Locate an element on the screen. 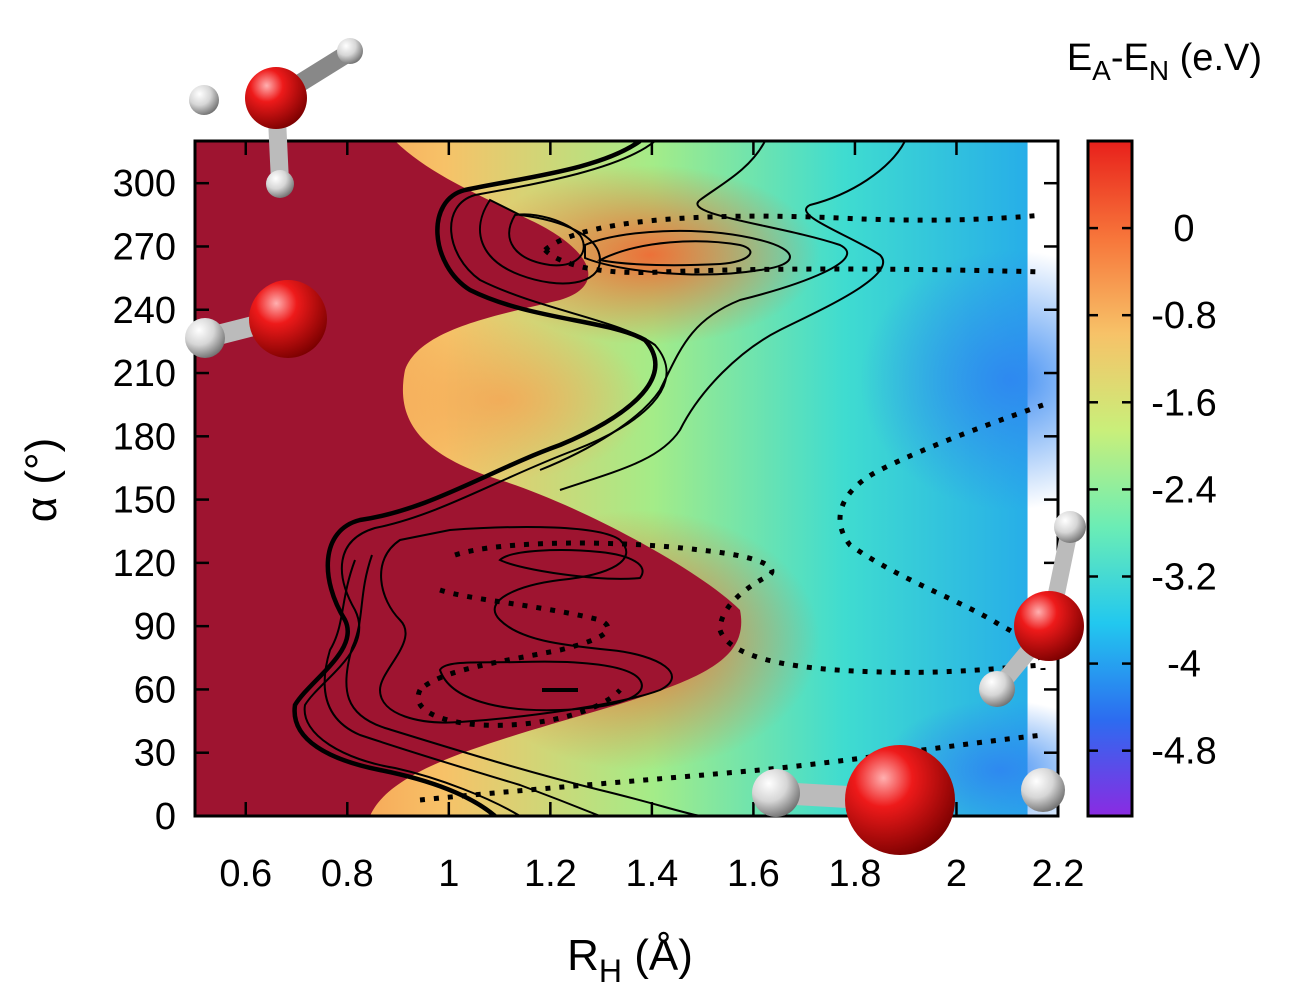  y-tick-label: 90 is located at coordinates (155, 627).